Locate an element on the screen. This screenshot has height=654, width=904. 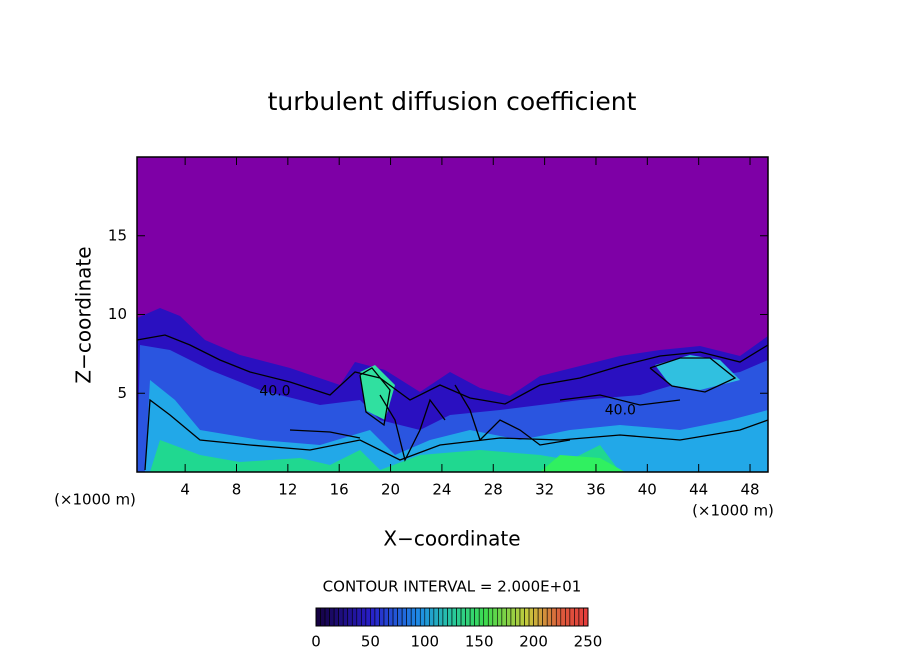
x-tick-label: 12 is located at coordinates (287, 490).